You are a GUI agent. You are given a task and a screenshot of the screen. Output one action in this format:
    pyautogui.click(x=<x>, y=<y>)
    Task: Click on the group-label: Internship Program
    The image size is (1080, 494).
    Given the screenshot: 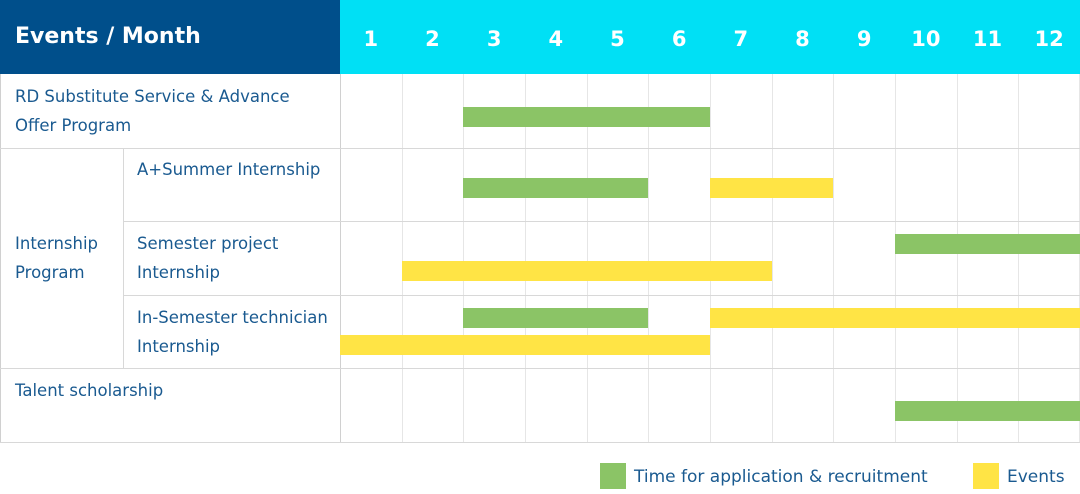 What is the action you would take?
    pyautogui.click(x=57, y=258)
    